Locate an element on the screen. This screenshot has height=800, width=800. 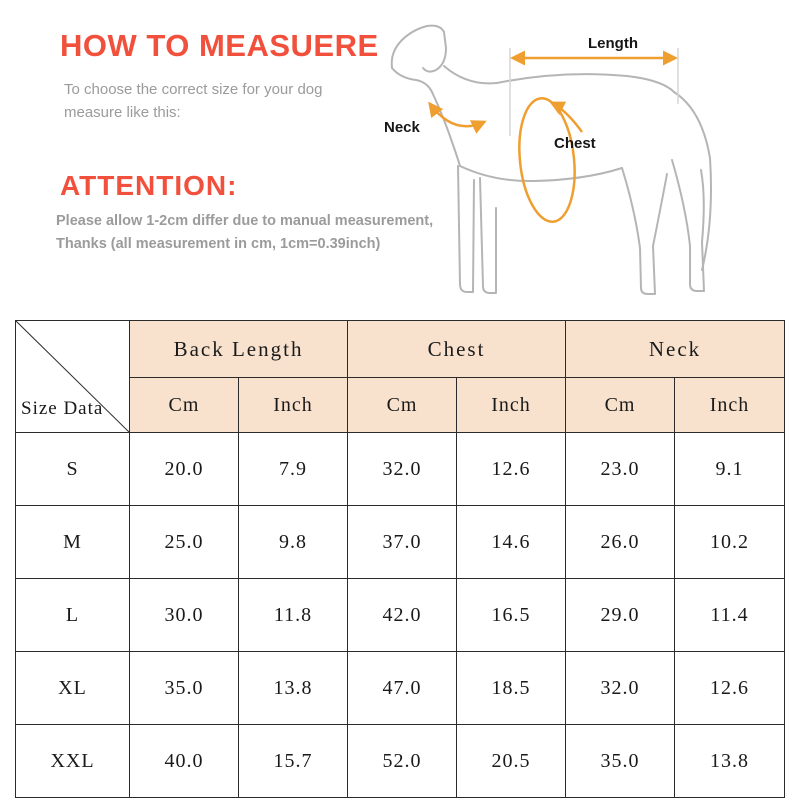
measurement-arrows is located at coordinates (553, 136).